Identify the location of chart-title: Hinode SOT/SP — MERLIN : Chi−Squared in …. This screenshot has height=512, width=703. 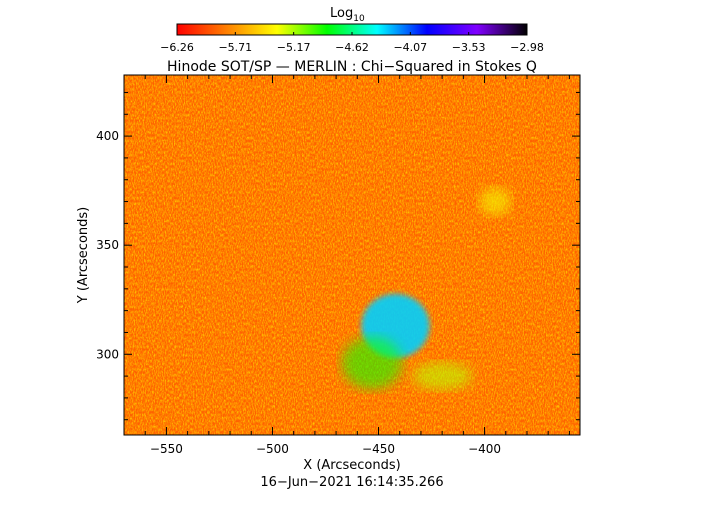
(352, 67).